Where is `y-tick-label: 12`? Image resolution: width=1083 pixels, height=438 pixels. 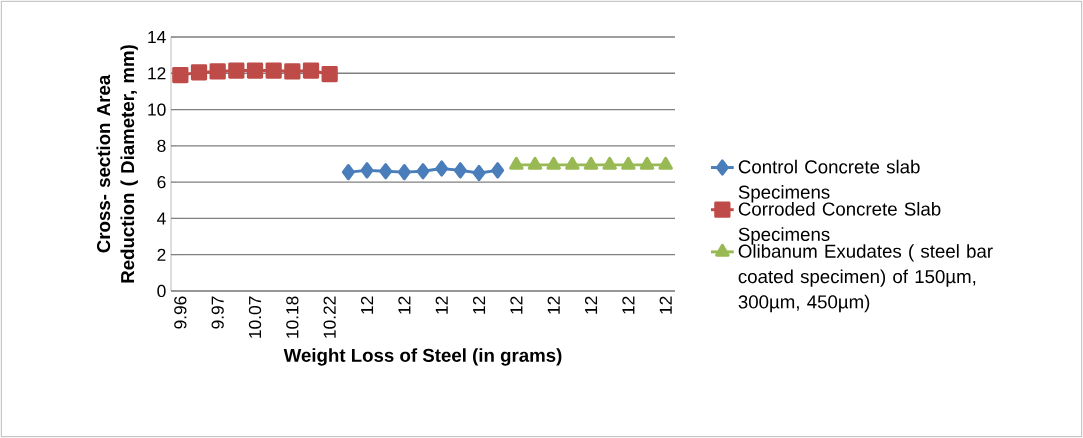 y-tick-label: 12 is located at coordinates (157, 73).